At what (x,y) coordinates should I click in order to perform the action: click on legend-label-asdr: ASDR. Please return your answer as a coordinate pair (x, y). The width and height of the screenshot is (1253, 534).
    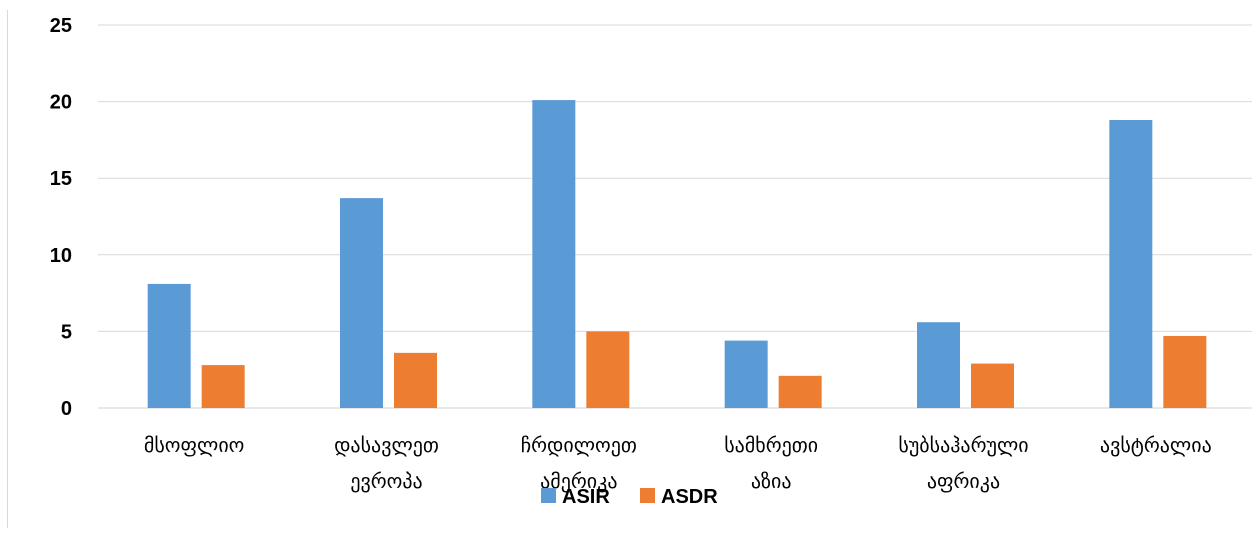
    Looking at the image, I should click on (689, 497).